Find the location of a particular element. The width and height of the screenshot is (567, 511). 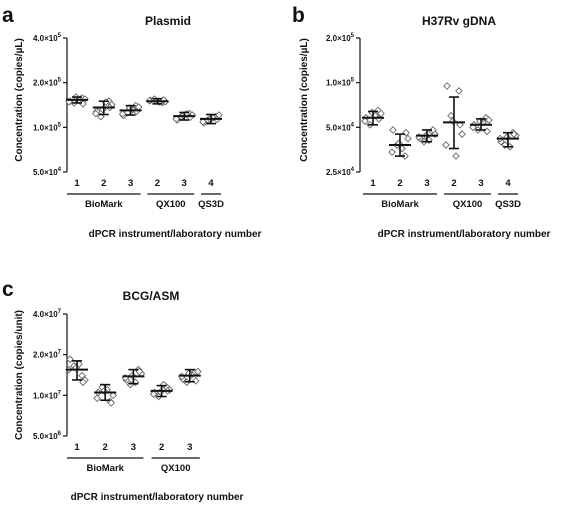

panel-b-y-tick-label: 2.0×10⁵ is located at coordinates (340, 38).